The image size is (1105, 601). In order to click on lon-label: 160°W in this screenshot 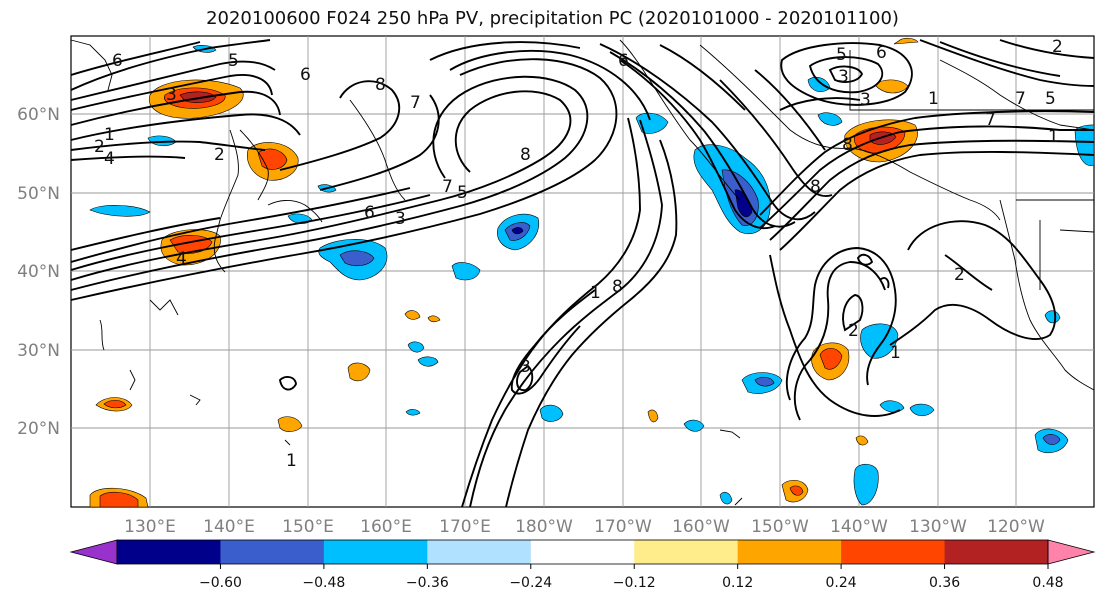, I will do `click(701, 527)`.